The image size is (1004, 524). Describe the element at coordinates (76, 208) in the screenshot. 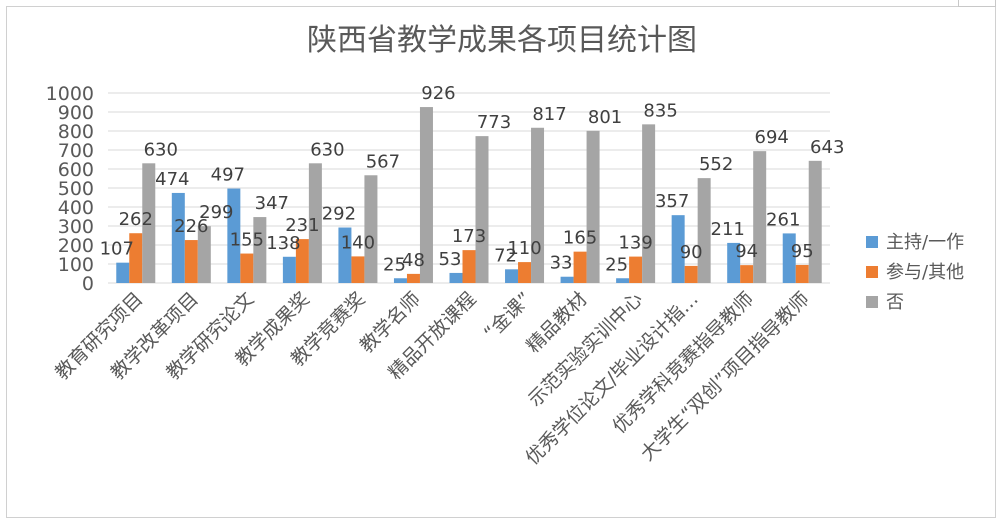

I see `y-tick-label: 400` at that location.